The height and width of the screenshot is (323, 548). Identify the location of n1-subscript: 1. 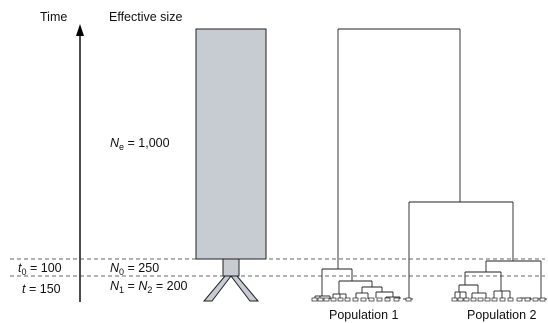
(122, 290).